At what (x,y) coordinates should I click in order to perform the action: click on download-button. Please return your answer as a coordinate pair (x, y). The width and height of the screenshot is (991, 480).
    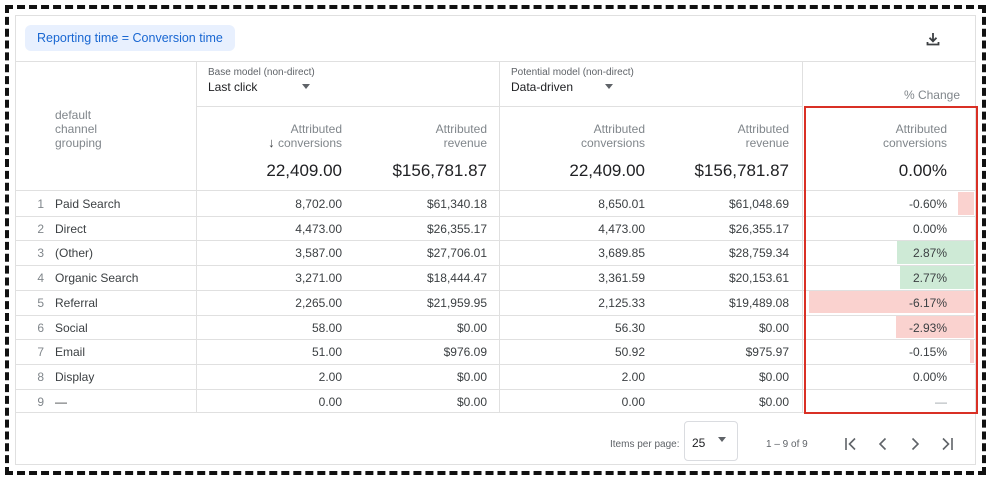
    Looking at the image, I should click on (933, 39).